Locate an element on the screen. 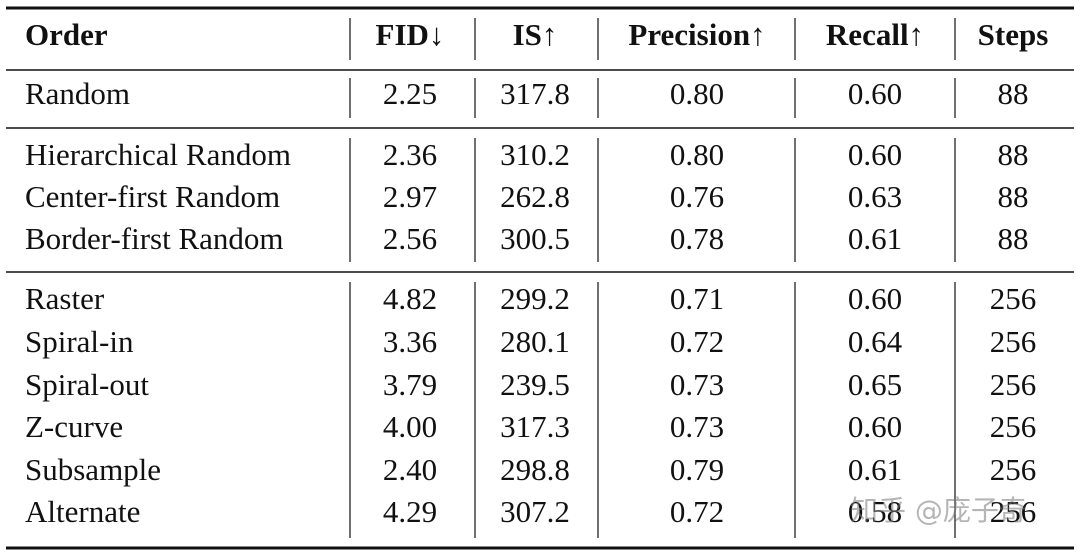  cell: 280.1 is located at coordinates (535, 341).